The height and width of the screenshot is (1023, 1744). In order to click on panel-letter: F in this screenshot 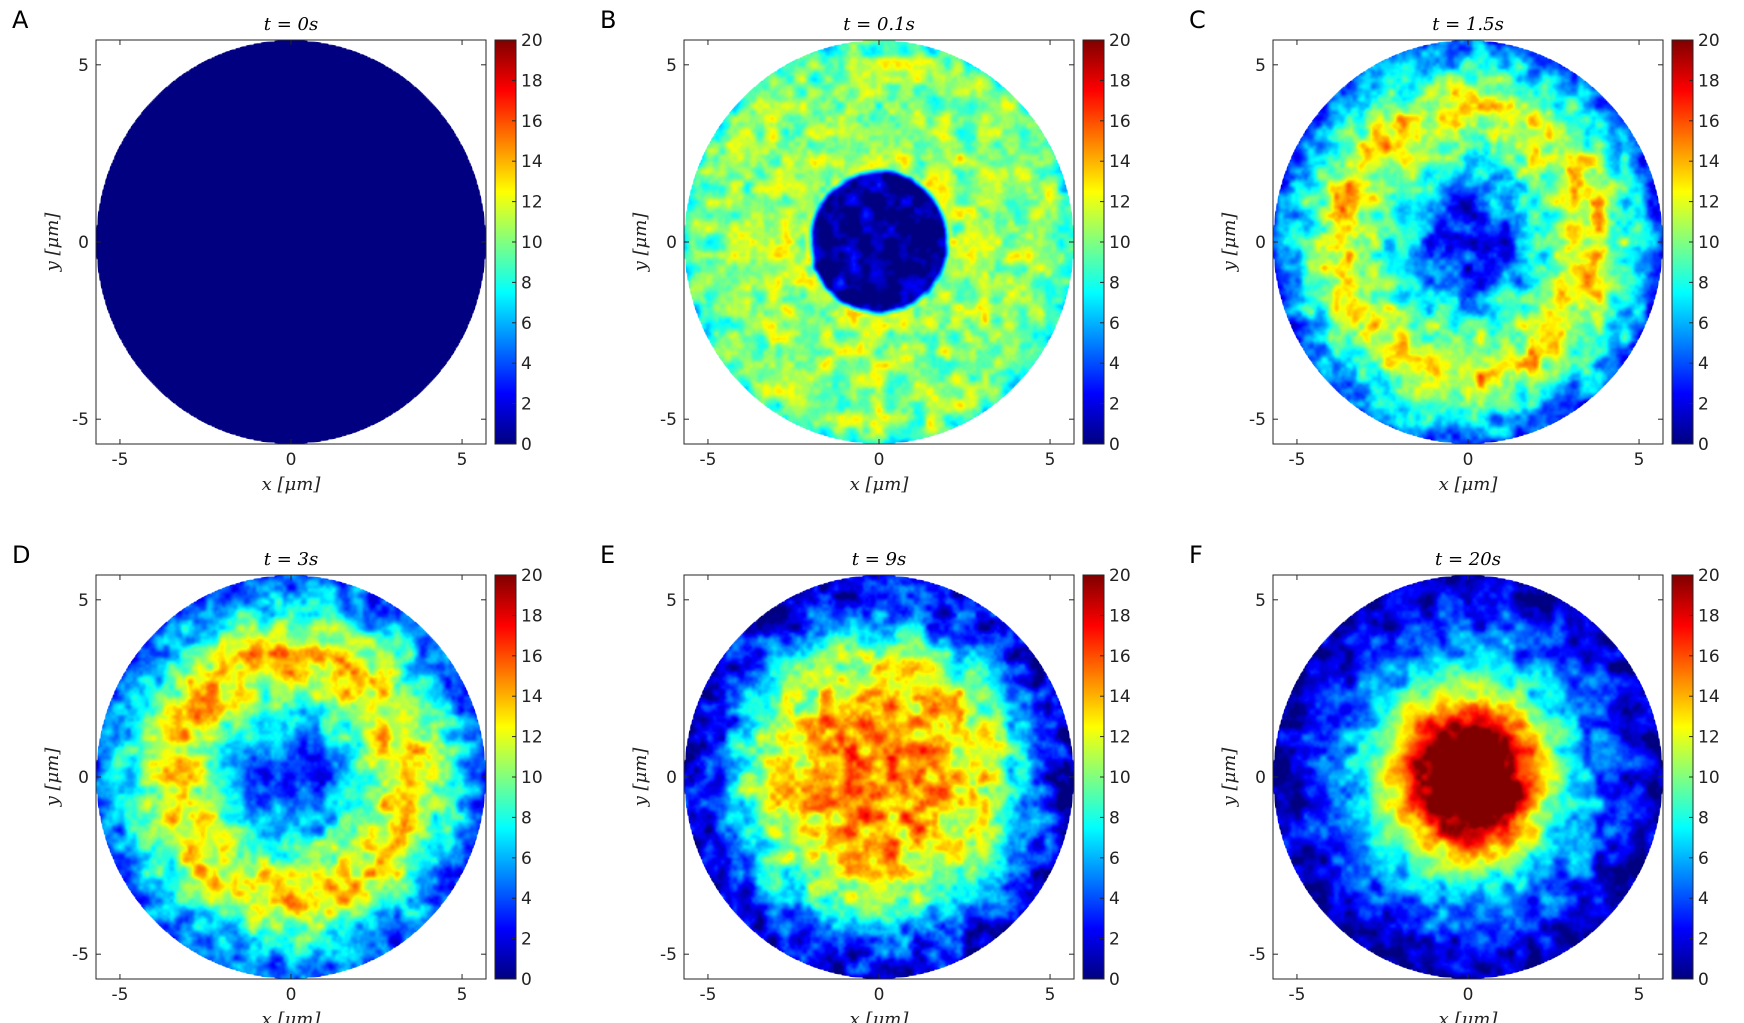, I will do `click(1196, 555)`.